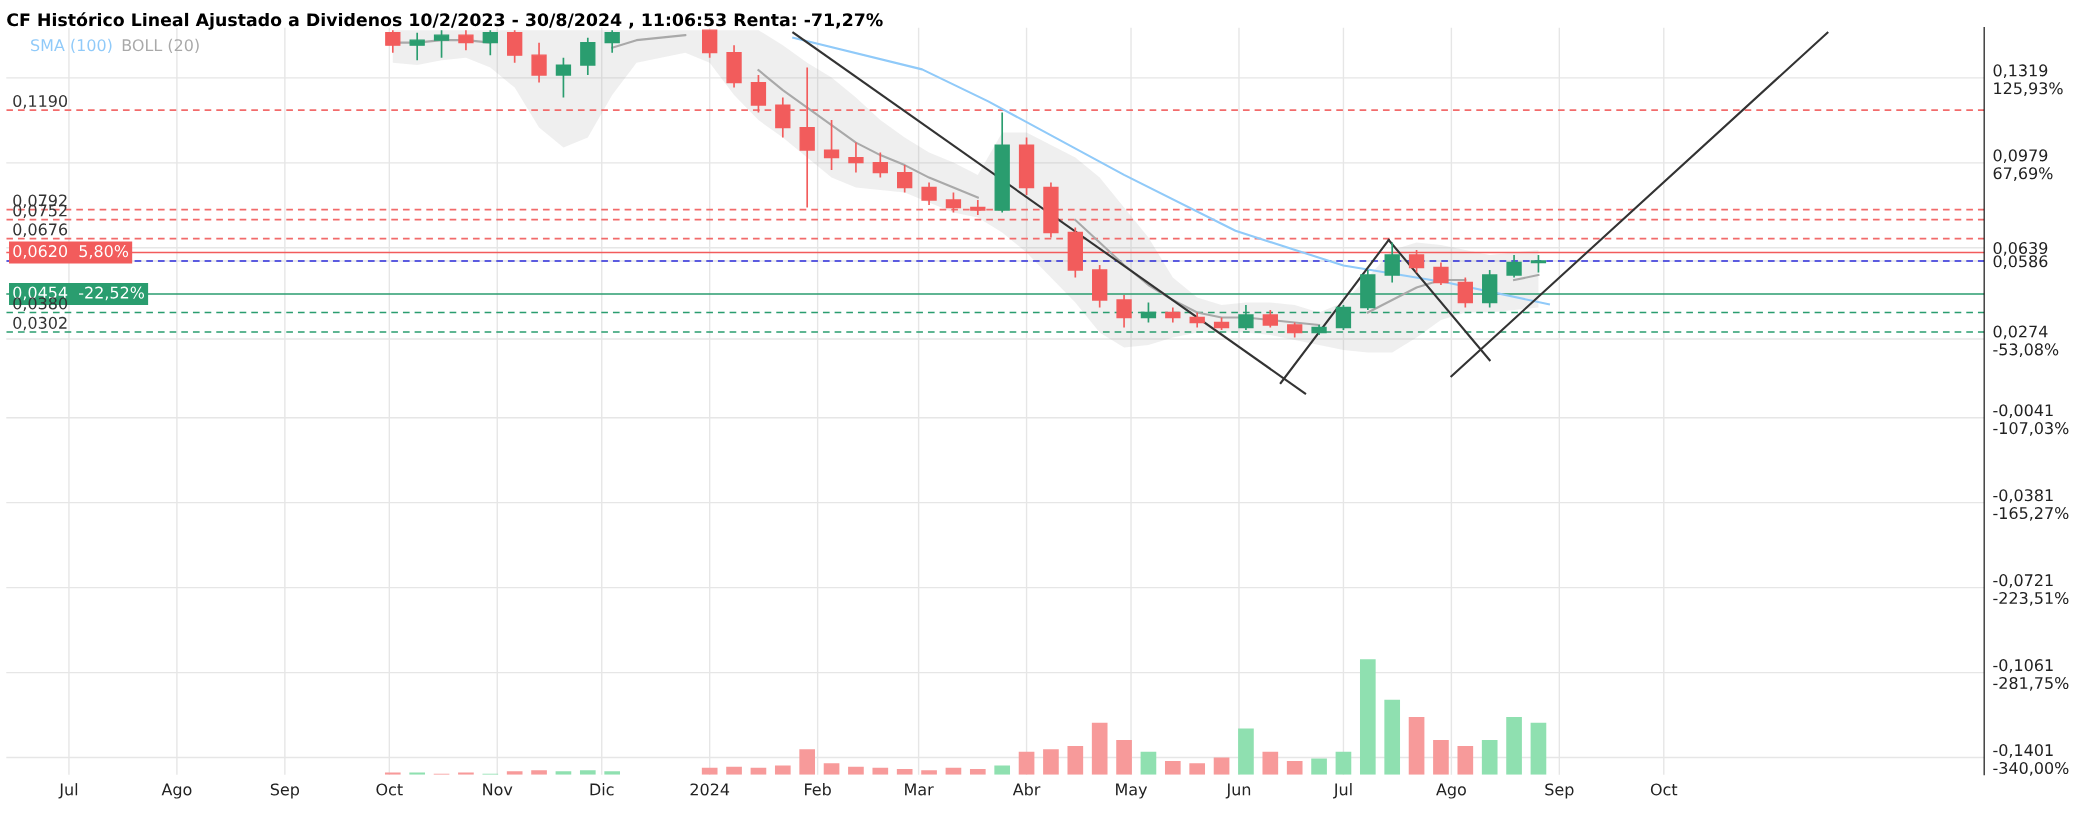  I want to click on ref-line-label: 0,1190, so click(40, 101).